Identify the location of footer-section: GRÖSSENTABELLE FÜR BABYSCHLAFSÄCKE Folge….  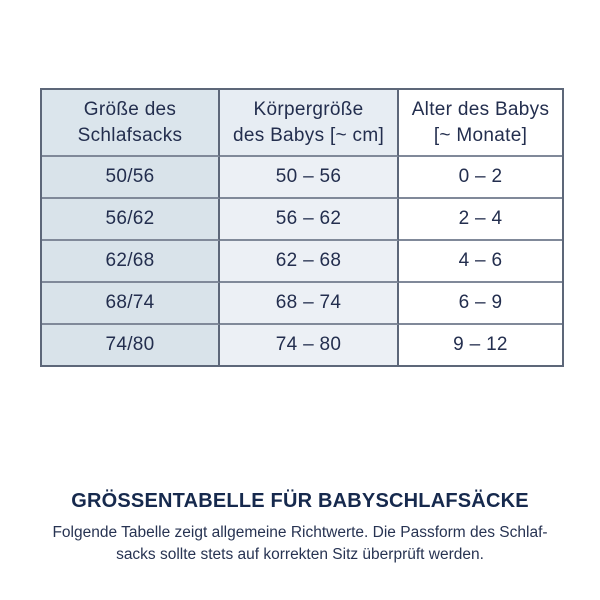
(300, 528).